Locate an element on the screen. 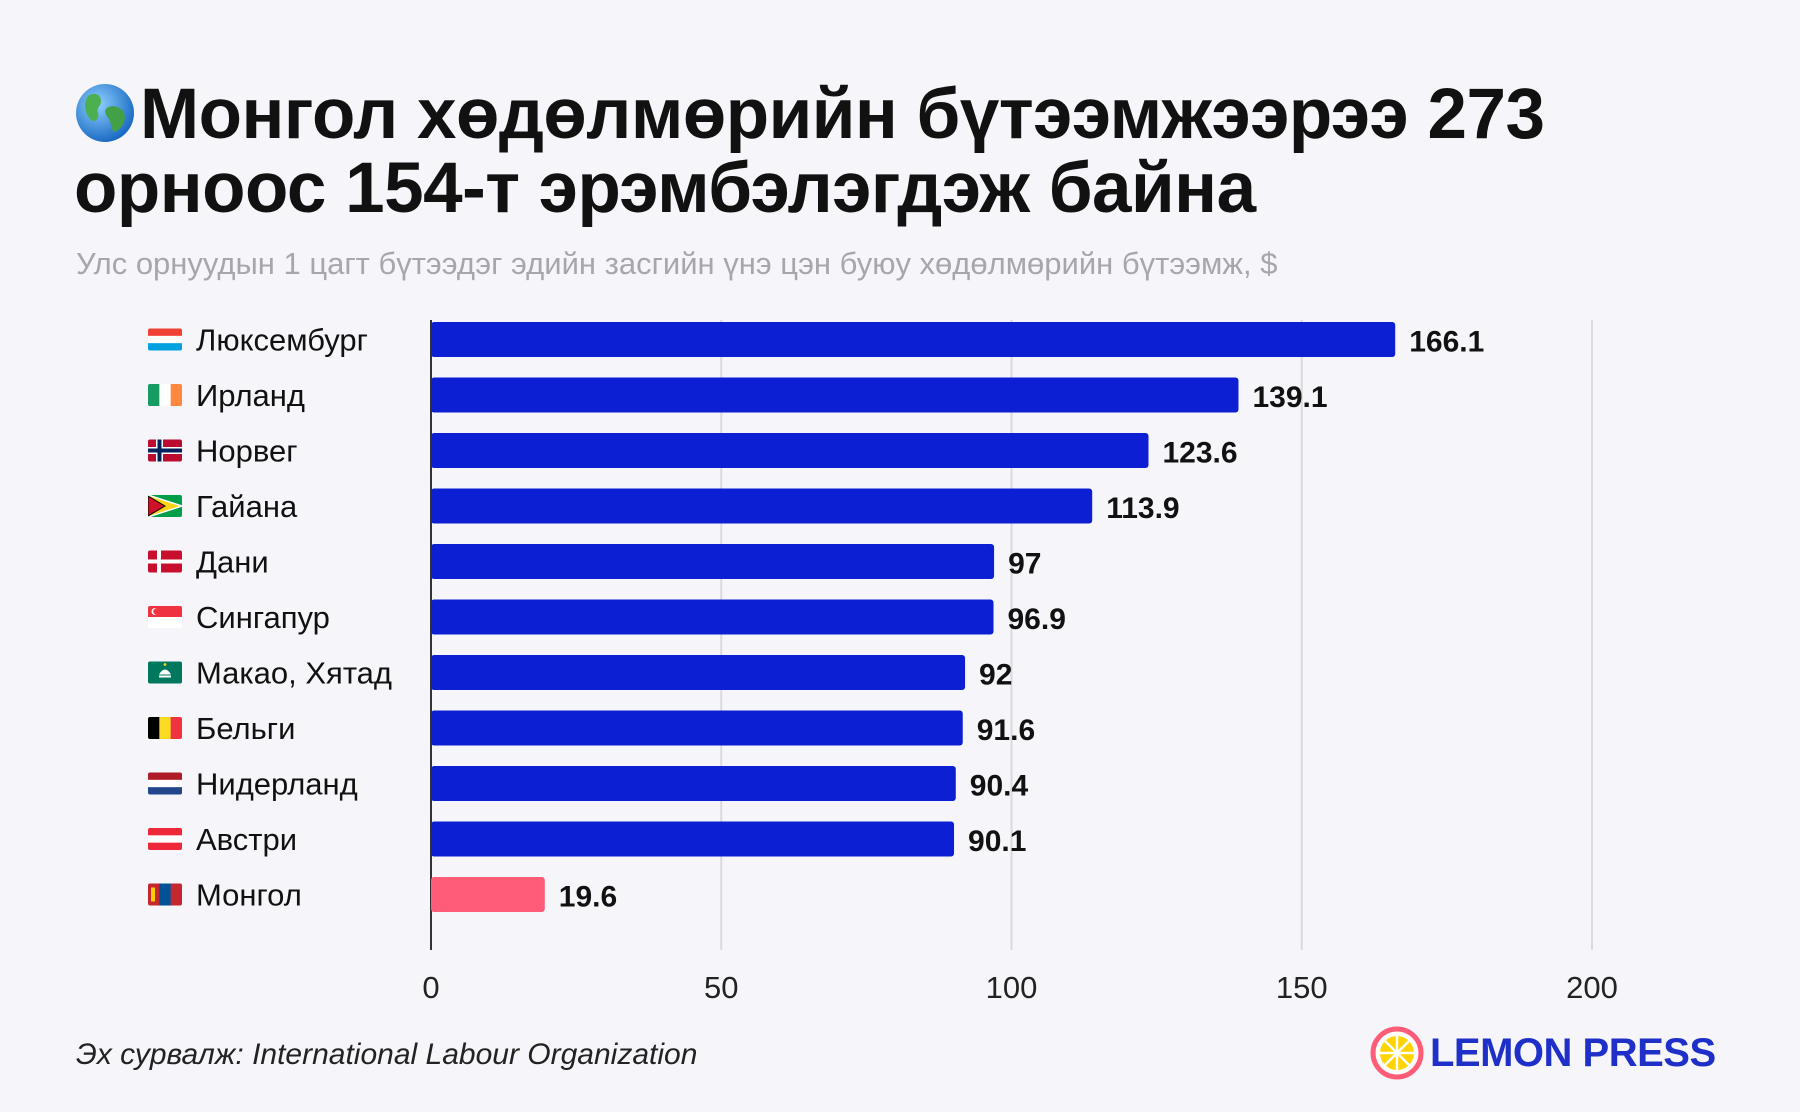 The width and height of the screenshot is (1800, 1112). highlight-bar is located at coordinates (488, 894).